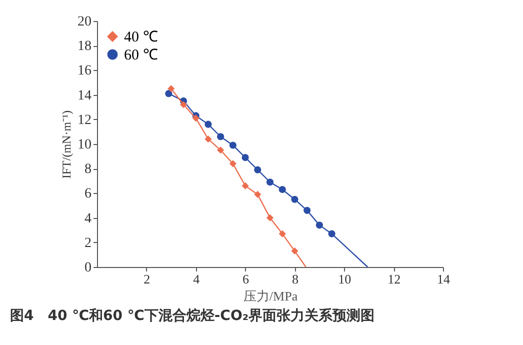  Describe the element at coordinates (88, 194) in the screenshot. I see `y-tick-label: 6` at that location.